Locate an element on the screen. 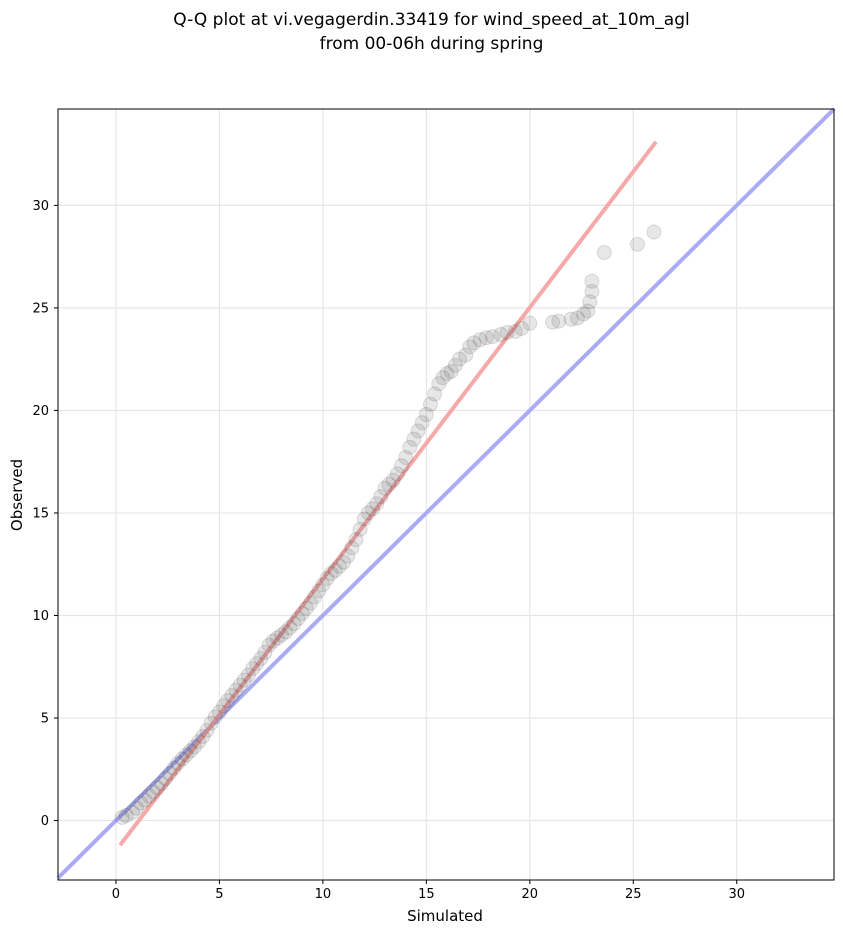  y-tick-label-10: 10 is located at coordinates (40, 616).